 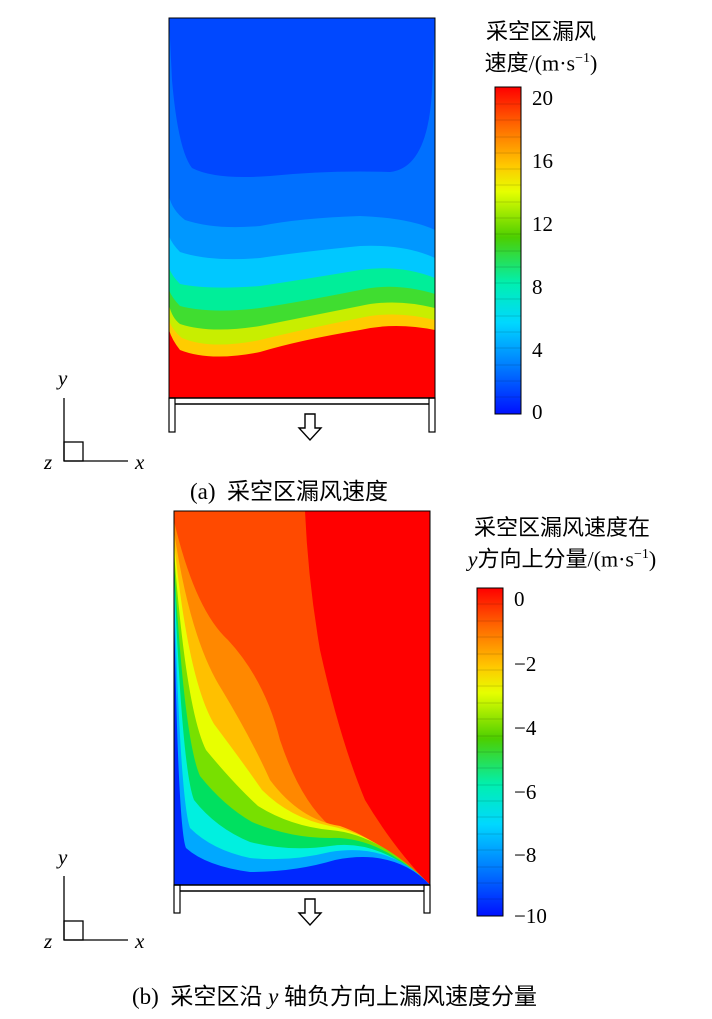 I want to click on panel-a-colorbar-title-line2: 速度/(m·s−1), so click(x=541, y=63).